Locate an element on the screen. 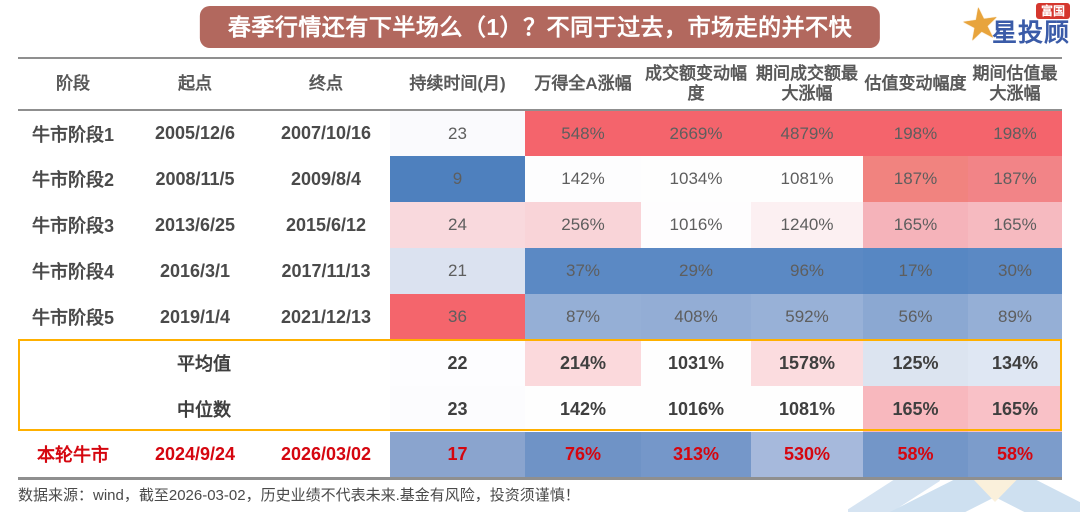 Image resolution: width=1080 pixels, height=512 pixels. table-cell: 134% is located at coordinates (1015, 363).